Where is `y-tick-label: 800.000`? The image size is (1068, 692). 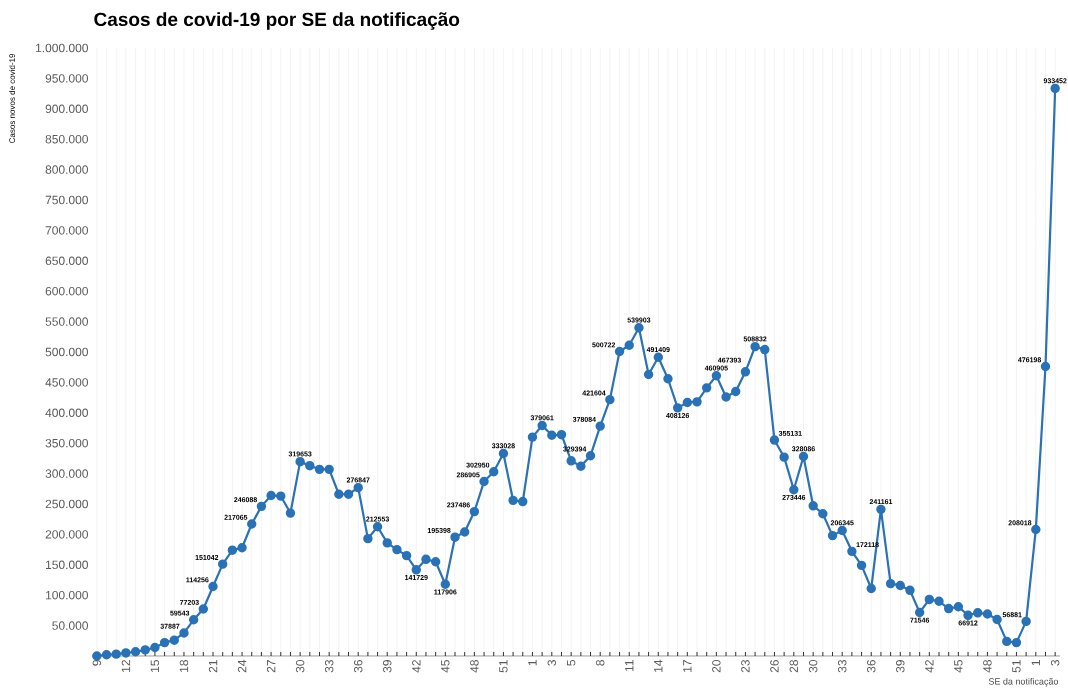
y-tick-label: 800.000 is located at coordinates (66, 169).